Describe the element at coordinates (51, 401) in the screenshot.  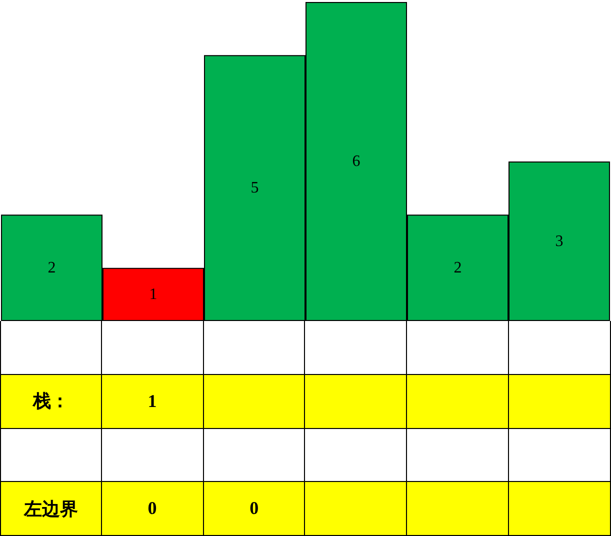
I see `table-cell: 栈：` at that location.